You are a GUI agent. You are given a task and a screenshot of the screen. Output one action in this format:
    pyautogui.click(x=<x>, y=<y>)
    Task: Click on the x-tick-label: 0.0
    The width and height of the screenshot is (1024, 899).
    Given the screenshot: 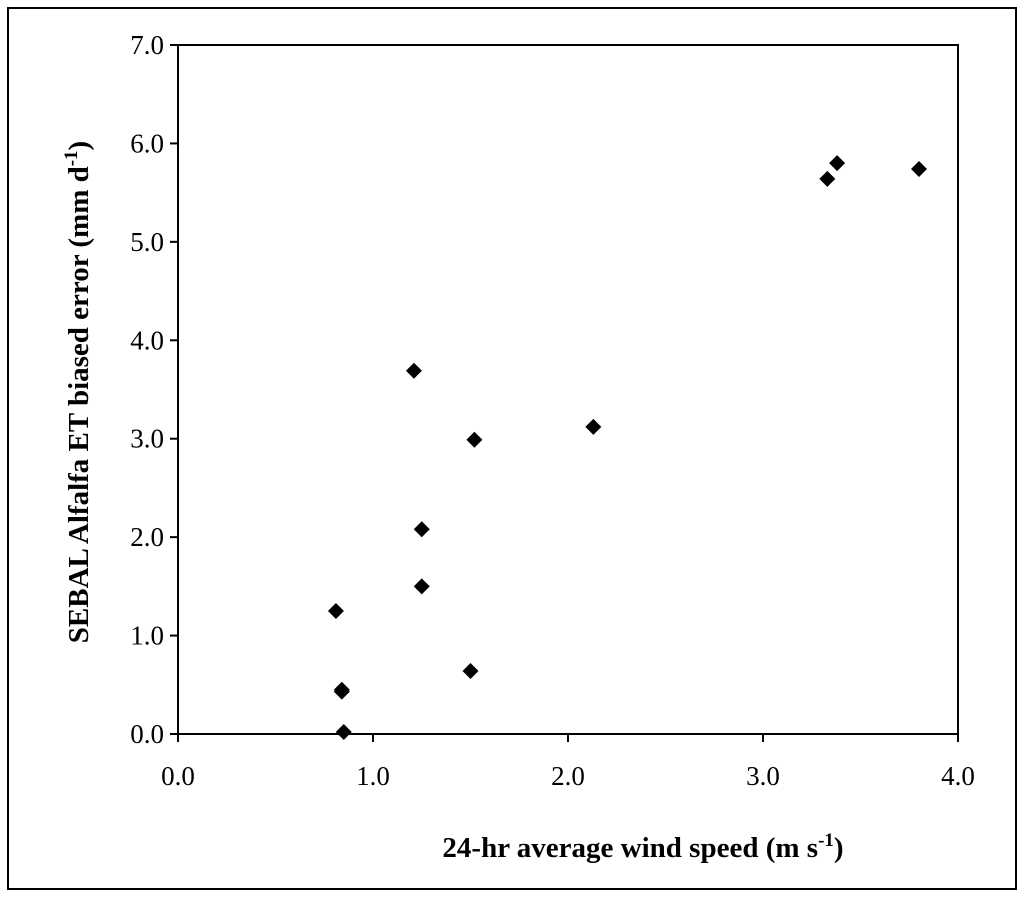 What is the action you would take?
    pyautogui.click(x=178, y=776)
    